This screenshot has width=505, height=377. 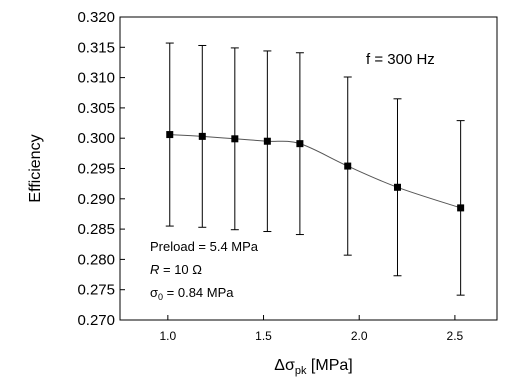 What do you see at coordinates (301, 371) in the screenshot?
I see `x-axis-label-subscript: pk` at bounding box center [301, 371].